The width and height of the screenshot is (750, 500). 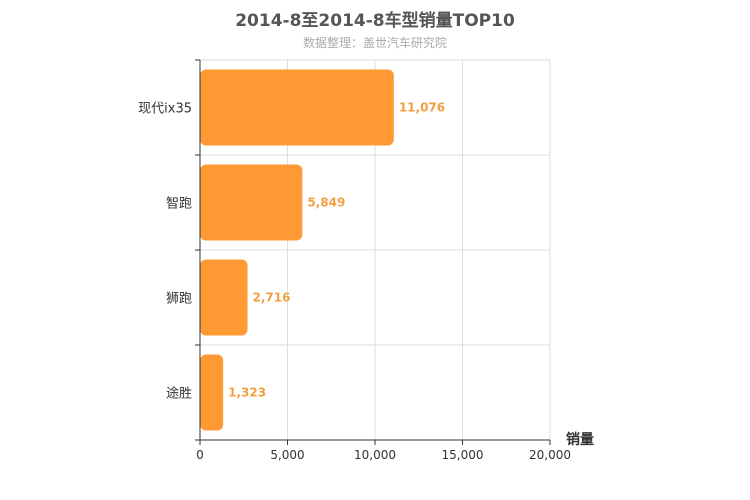 I want to click on x-tick-label: 10,000, so click(x=375, y=455).